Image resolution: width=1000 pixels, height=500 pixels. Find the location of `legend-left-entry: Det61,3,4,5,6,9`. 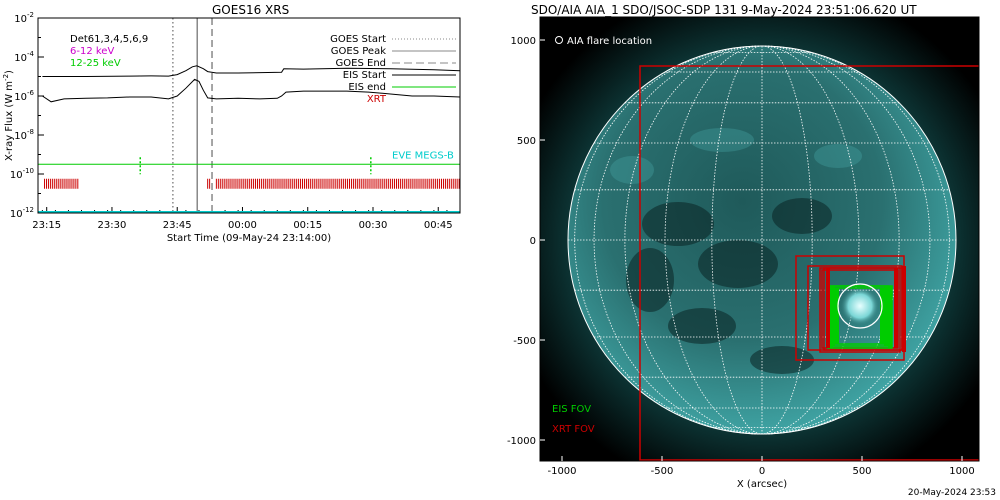

legend-left-entry: Det61,3,4,5,6,9 is located at coordinates (109, 39).